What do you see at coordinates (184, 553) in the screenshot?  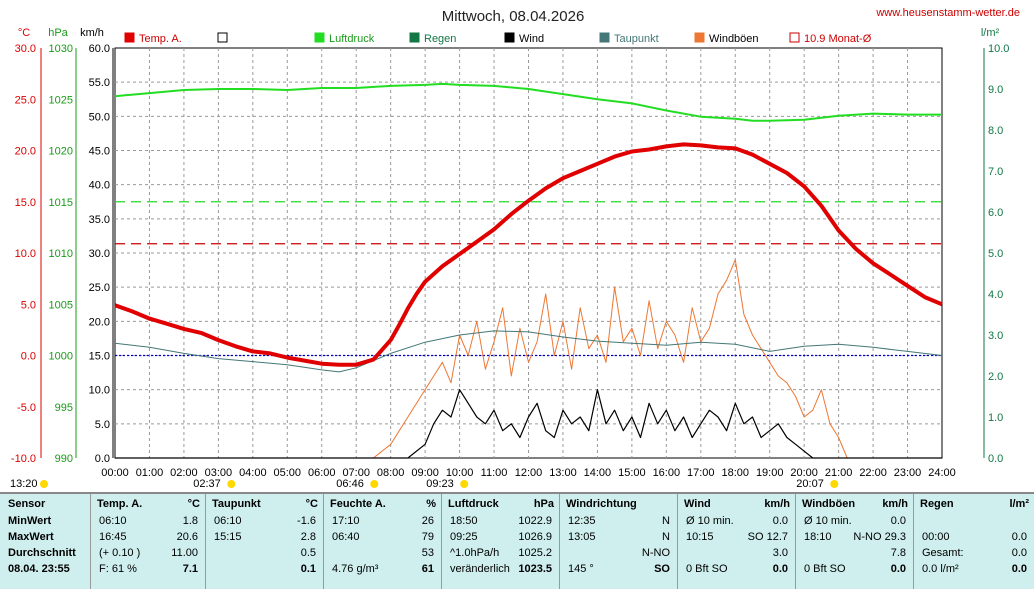 I see `cell-value: 11.00` at bounding box center [184, 553].